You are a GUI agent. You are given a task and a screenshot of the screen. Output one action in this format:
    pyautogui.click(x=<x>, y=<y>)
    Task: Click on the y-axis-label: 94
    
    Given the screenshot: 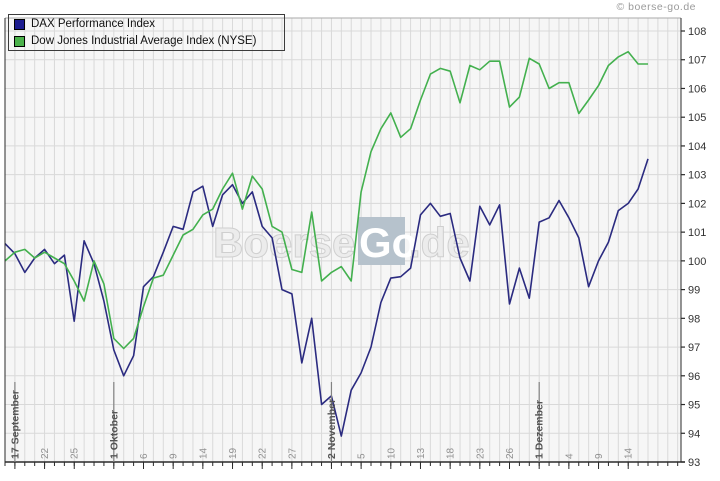 What is the action you would take?
    pyautogui.click(x=694, y=434)
    